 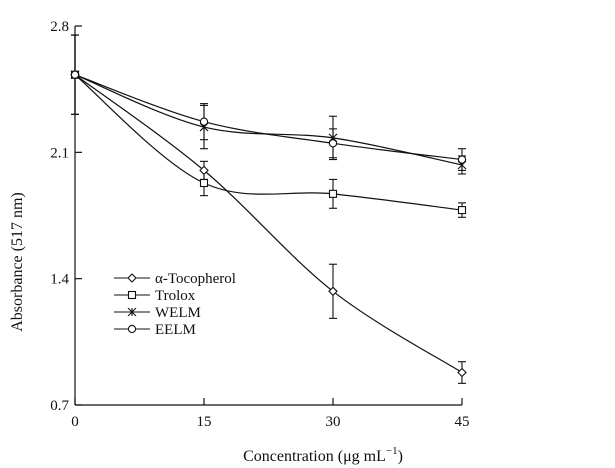 What do you see at coordinates (175, 296) in the screenshot?
I see `legend-label: Trolox` at bounding box center [175, 296].